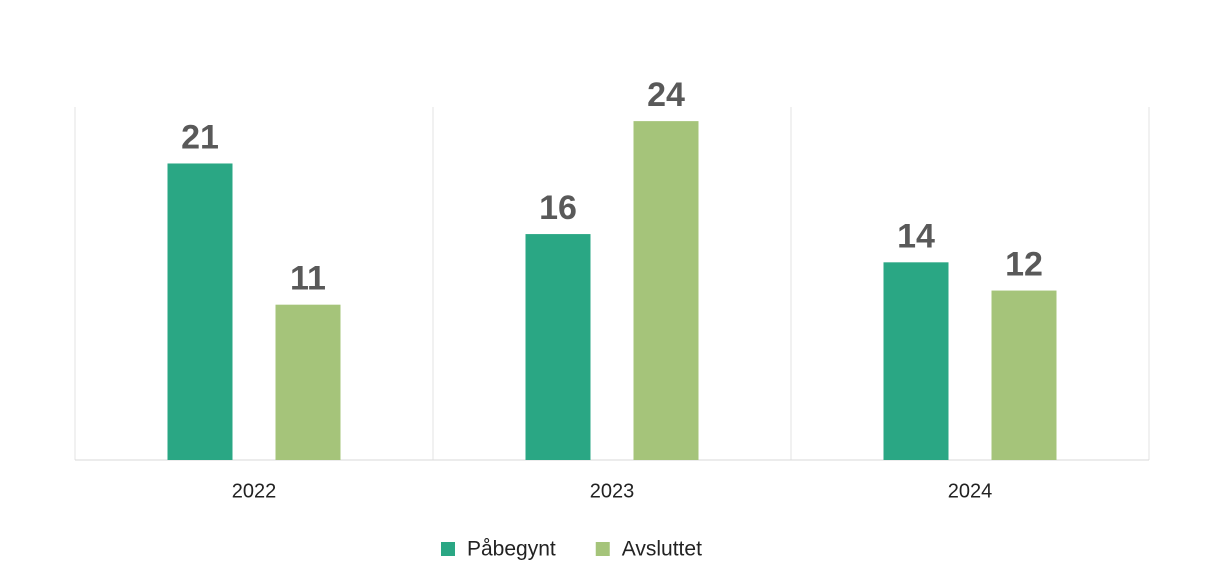  Describe the element at coordinates (1024, 265) in the screenshot. I see `value-label: 12` at that location.